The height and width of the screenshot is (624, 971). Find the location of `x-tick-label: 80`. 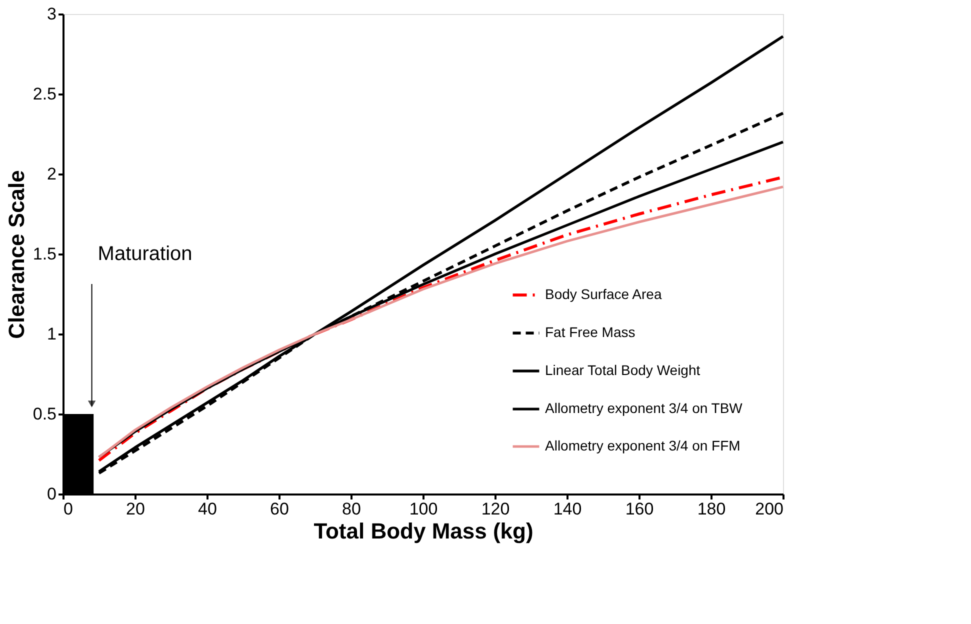

x-tick-label: 80 is located at coordinates (351, 509).